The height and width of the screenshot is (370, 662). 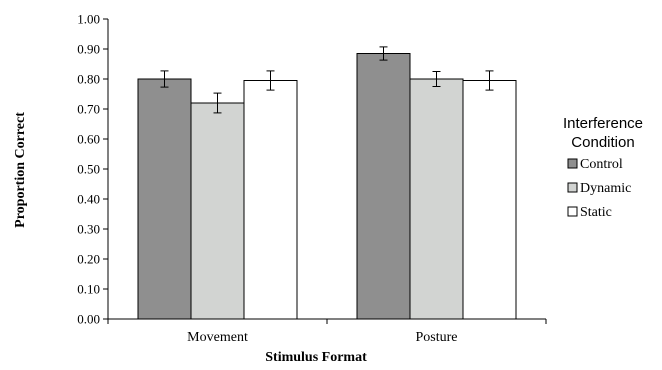 What do you see at coordinates (88, 319) in the screenshot?
I see `y-tick-label: 0.00` at bounding box center [88, 319].